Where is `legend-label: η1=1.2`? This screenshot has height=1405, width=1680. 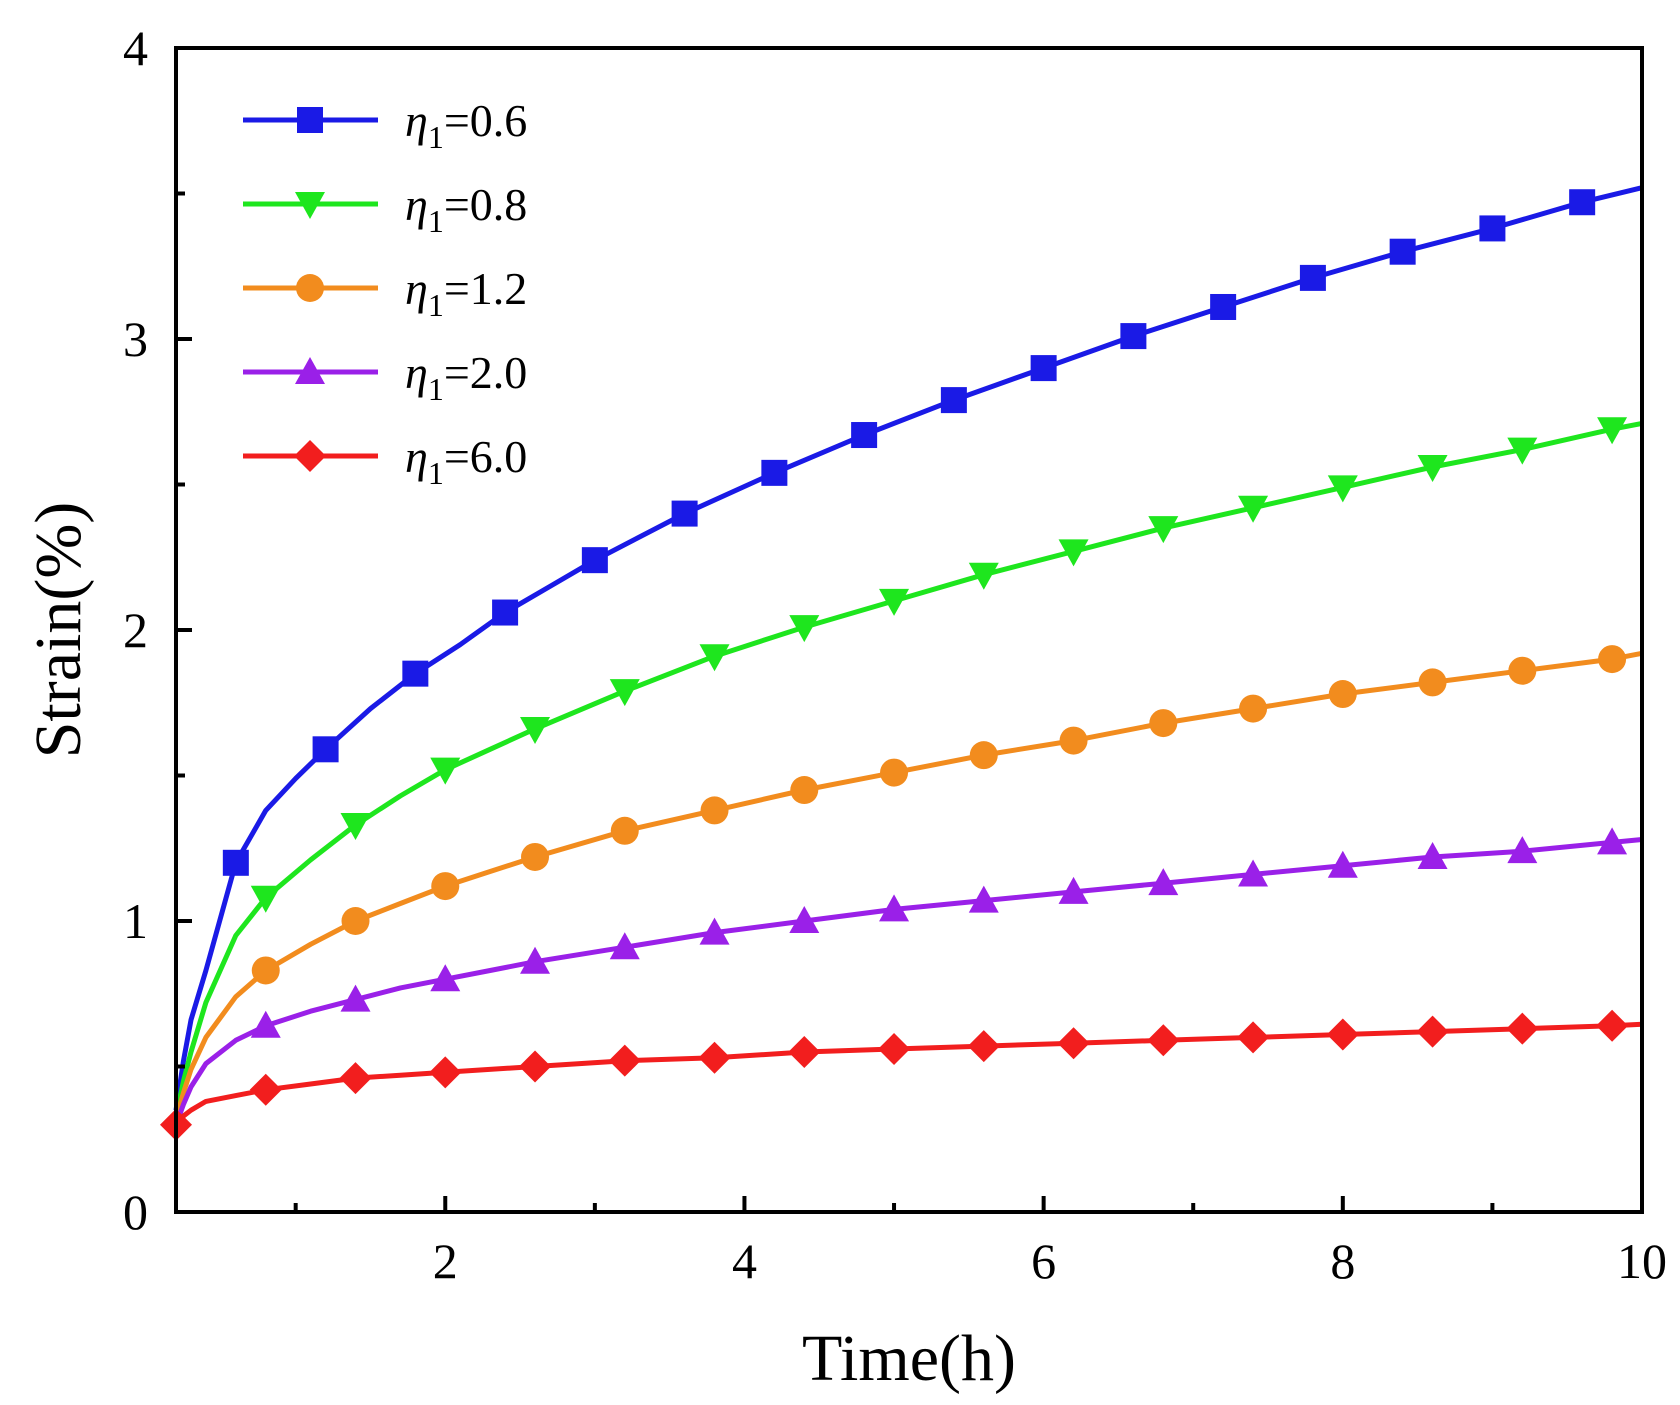 legend-label: η1=1.2 is located at coordinates (466, 293).